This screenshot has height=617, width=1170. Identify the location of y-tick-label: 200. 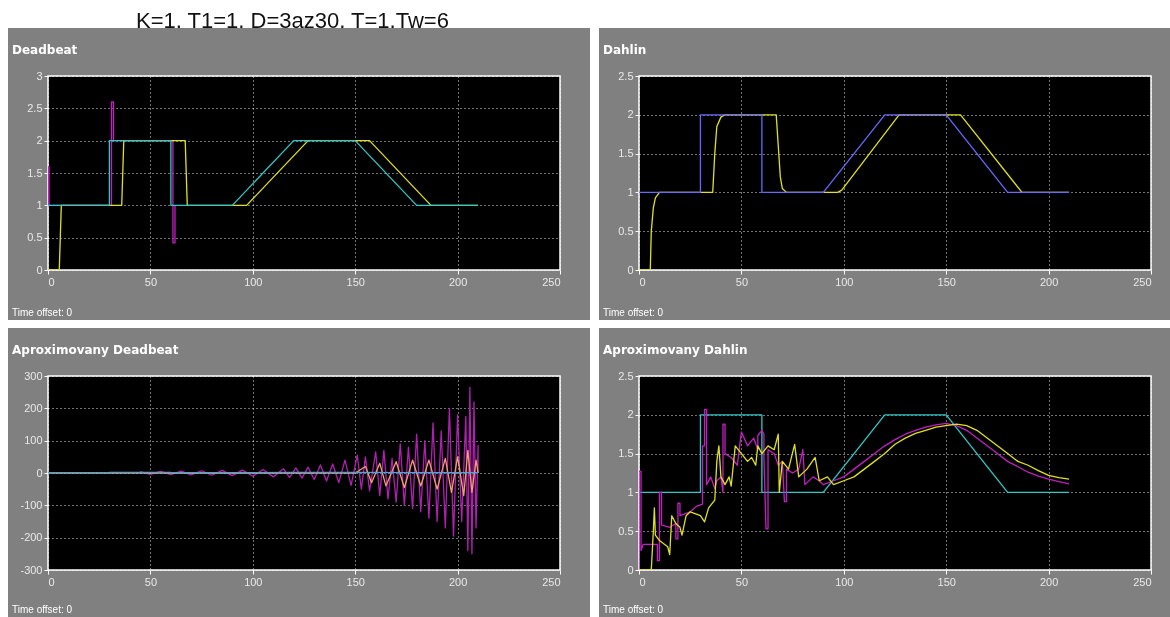
(33, 407).